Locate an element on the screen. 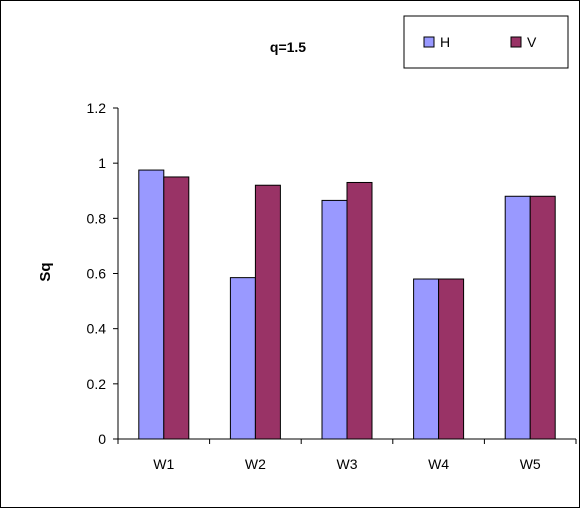 The width and height of the screenshot is (580, 508). legend-swatch-h is located at coordinates (429, 42).